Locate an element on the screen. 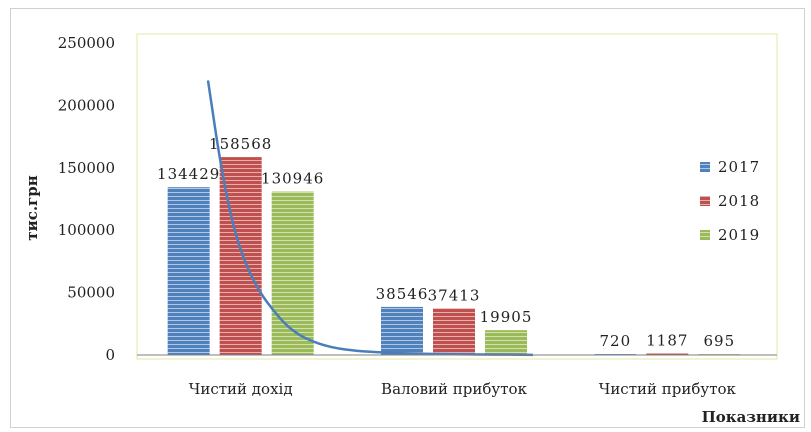 This screenshot has width=811, height=432. y-tick-label: 100000 is located at coordinates (86, 230).